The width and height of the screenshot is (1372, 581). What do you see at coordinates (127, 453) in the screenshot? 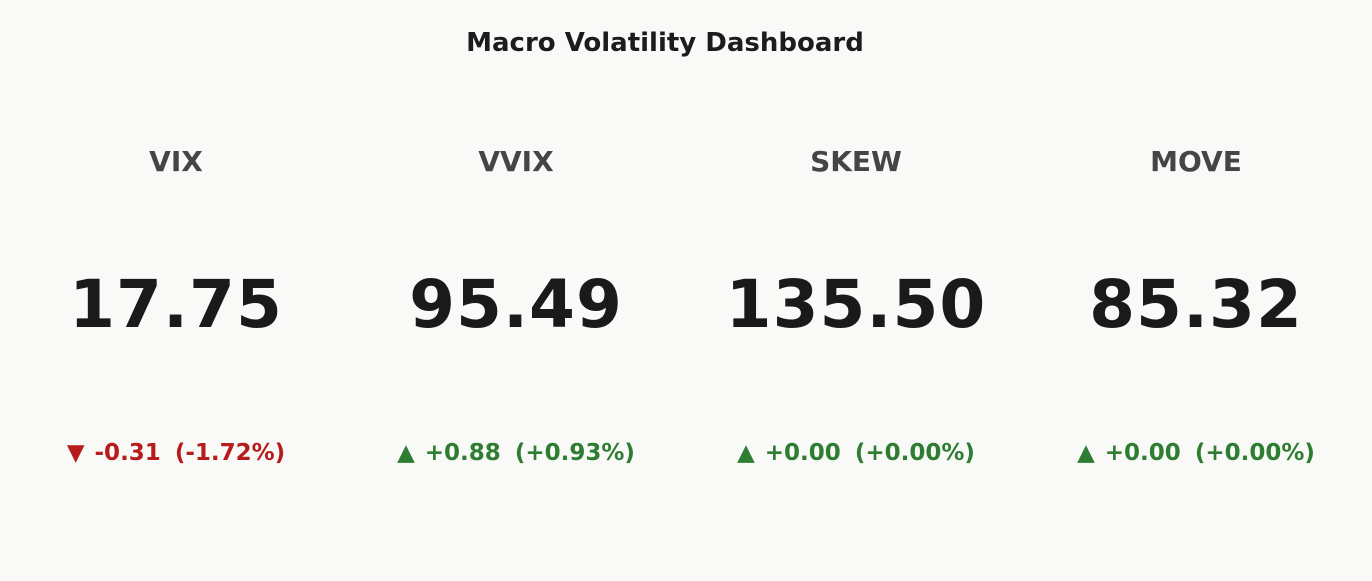
I see `change-value: -0.31` at bounding box center [127, 453].